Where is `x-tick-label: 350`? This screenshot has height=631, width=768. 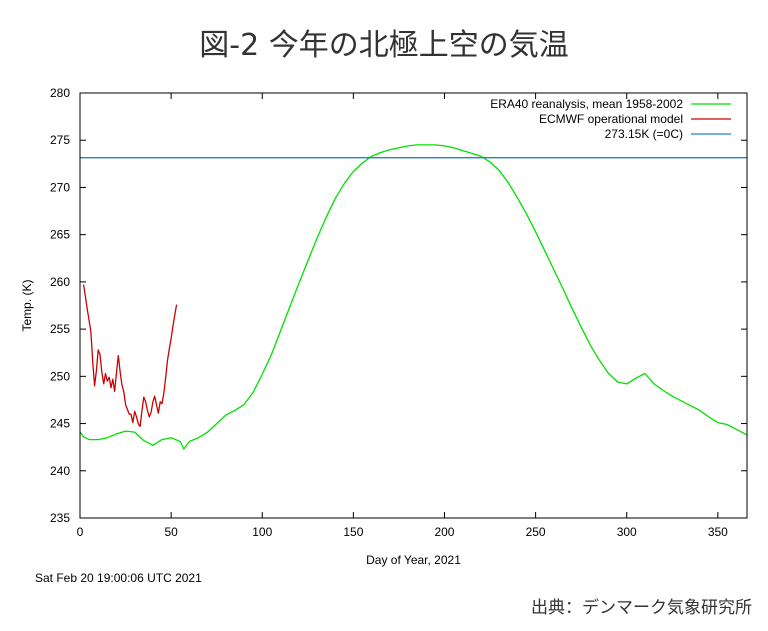
x-tick-label: 350 is located at coordinates (718, 532).